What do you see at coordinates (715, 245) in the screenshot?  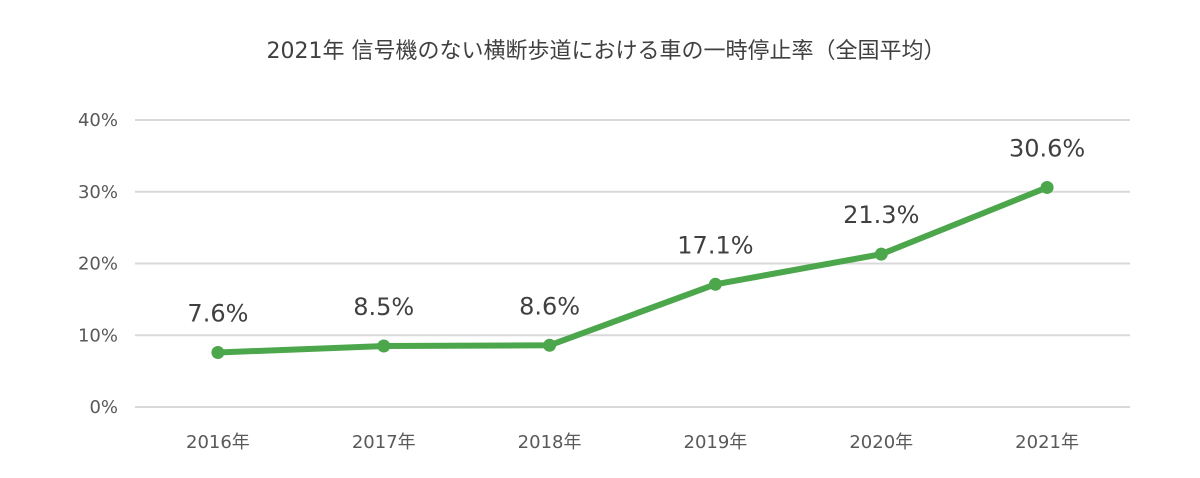 I see `data-label: 17.1%` at bounding box center [715, 245].